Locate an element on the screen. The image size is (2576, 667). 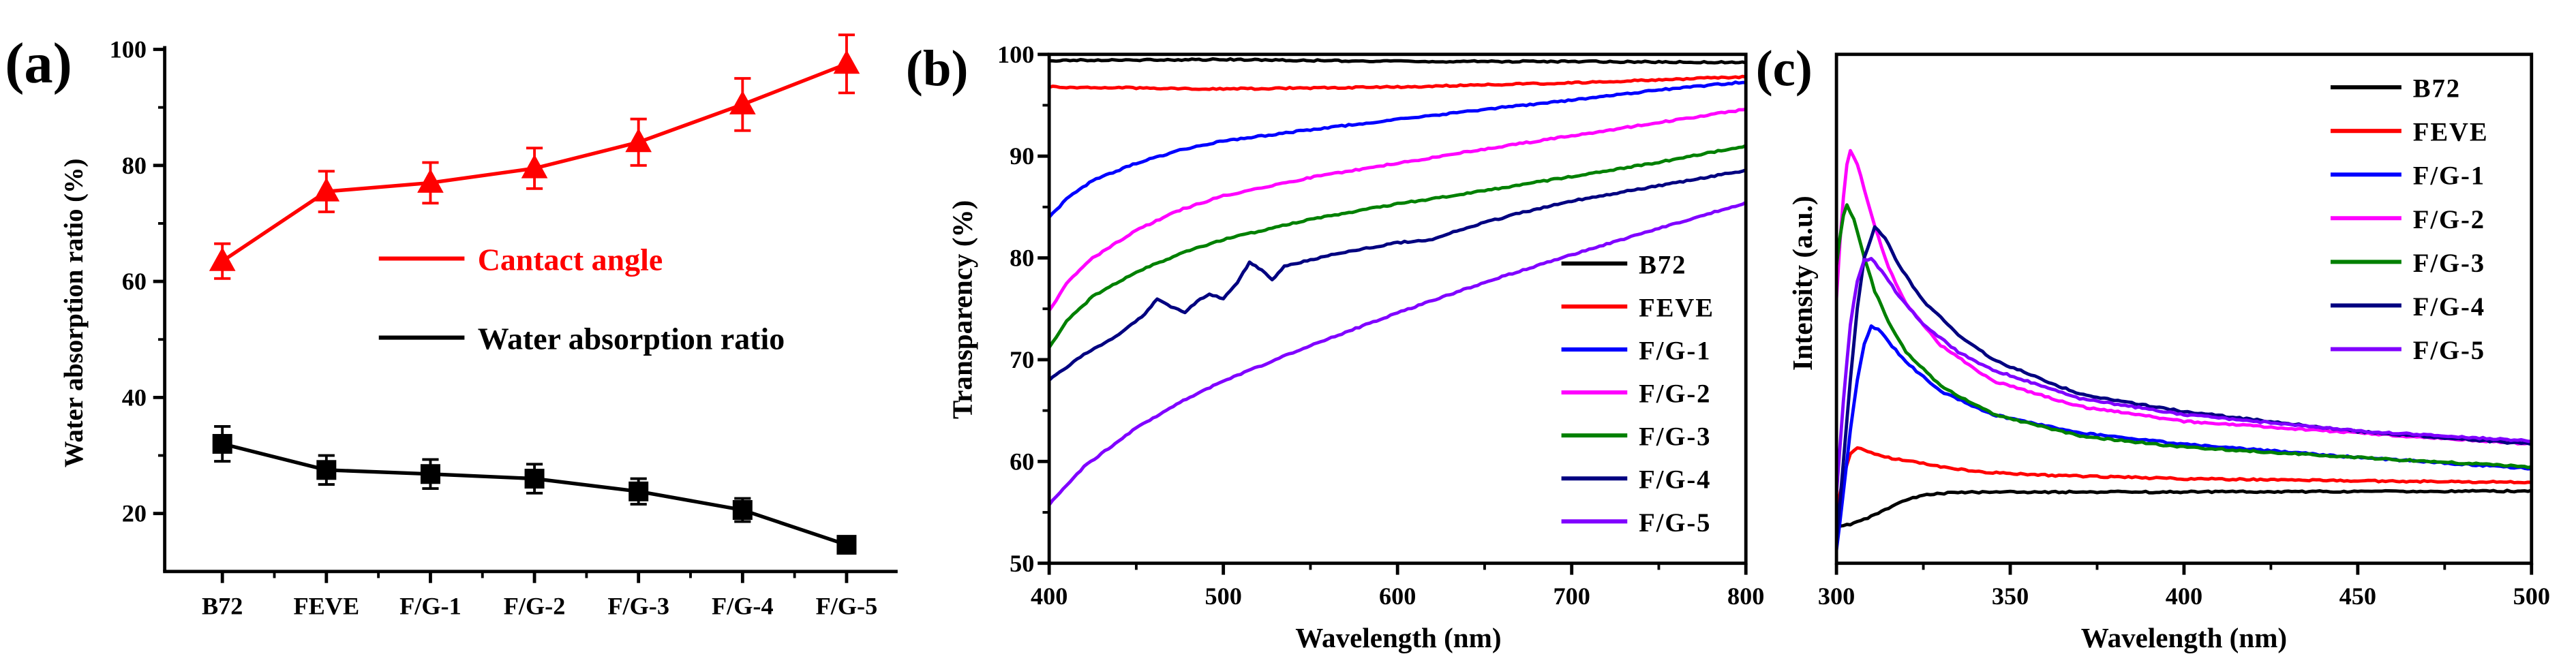
panel-label: (c) is located at coordinates (1785, 69).